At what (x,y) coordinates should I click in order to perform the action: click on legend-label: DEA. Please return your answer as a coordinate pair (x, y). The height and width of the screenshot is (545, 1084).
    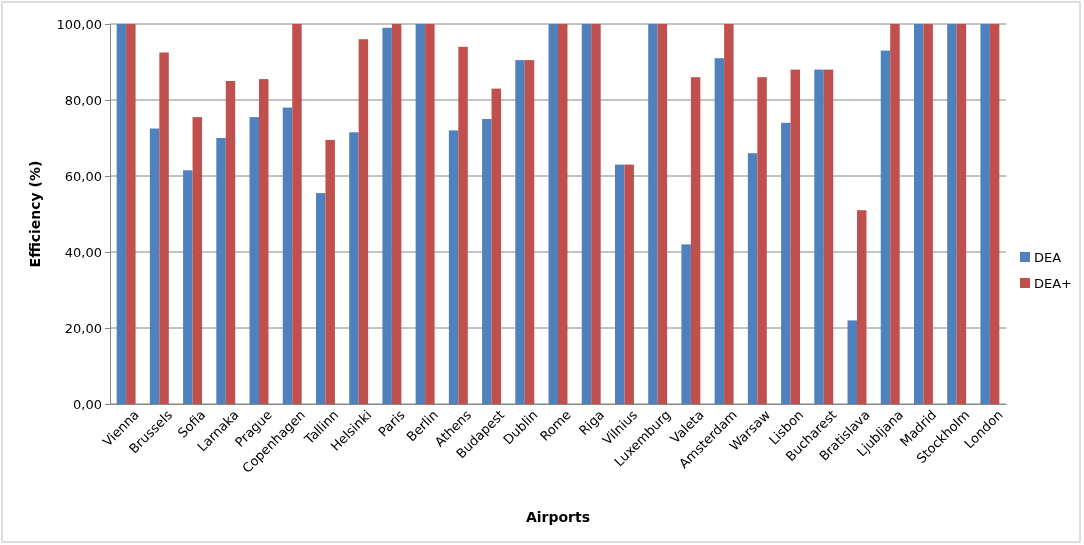
    Looking at the image, I should click on (1048, 257).